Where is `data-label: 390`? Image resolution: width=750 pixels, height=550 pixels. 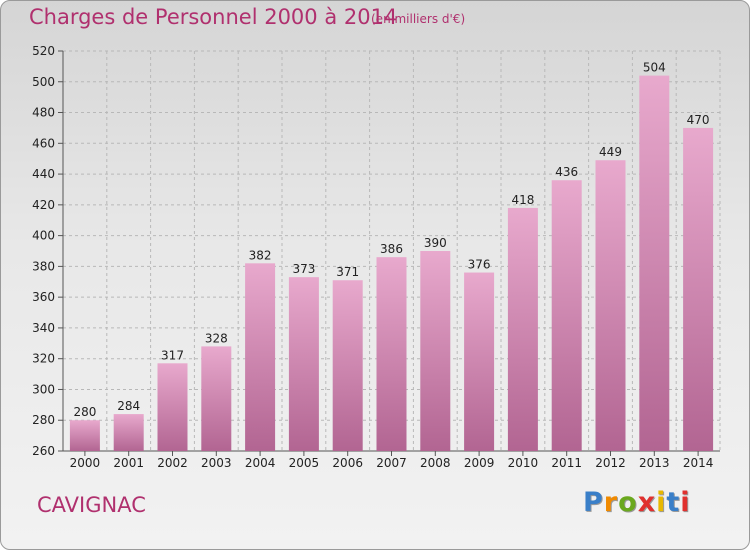 data-label: 390 is located at coordinates (435, 243).